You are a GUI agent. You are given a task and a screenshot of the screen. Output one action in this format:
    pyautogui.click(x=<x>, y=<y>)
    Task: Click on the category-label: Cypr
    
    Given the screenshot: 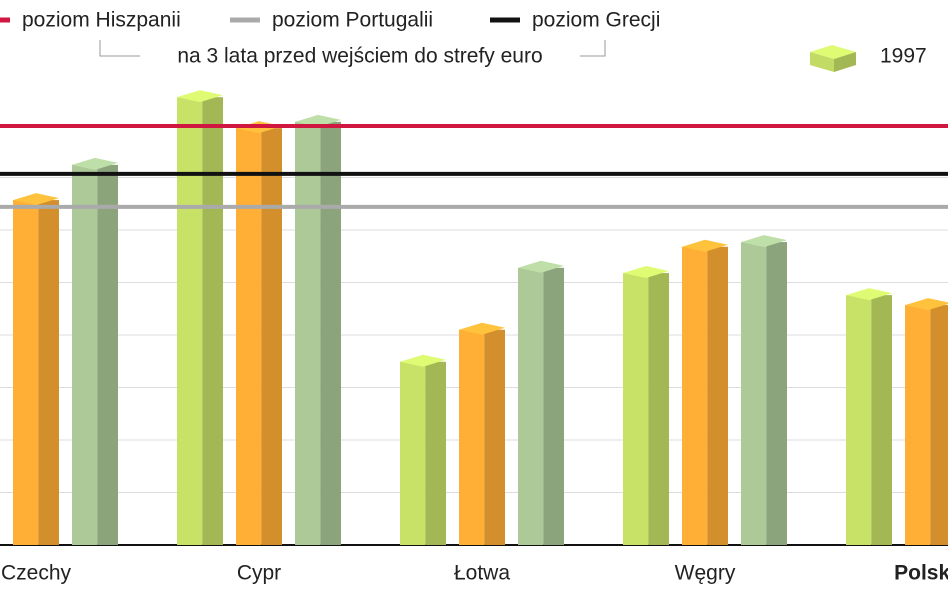 What is the action you would take?
    pyautogui.click(x=259, y=573)
    